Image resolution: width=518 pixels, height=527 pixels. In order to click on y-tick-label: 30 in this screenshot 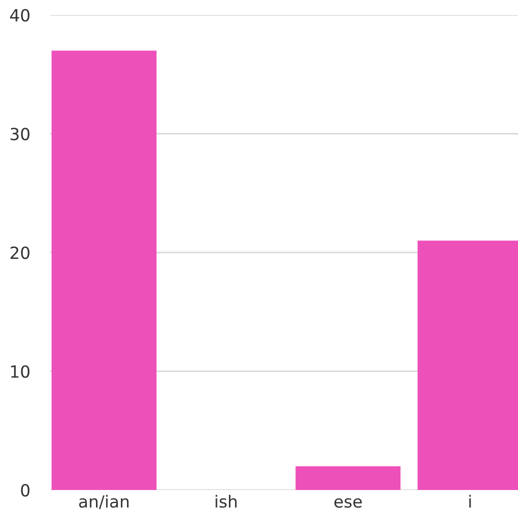, I will do `click(20, 134)`.